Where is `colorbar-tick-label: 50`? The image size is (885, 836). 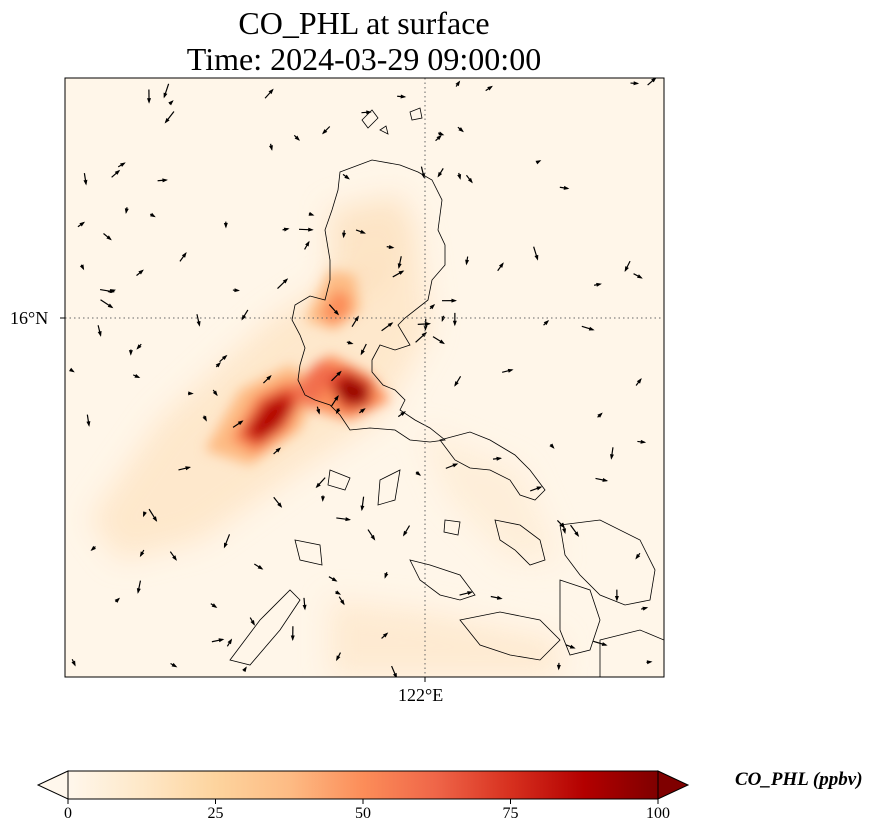
colorbar-tick-label: 50 is located at coordinates (363, 813).